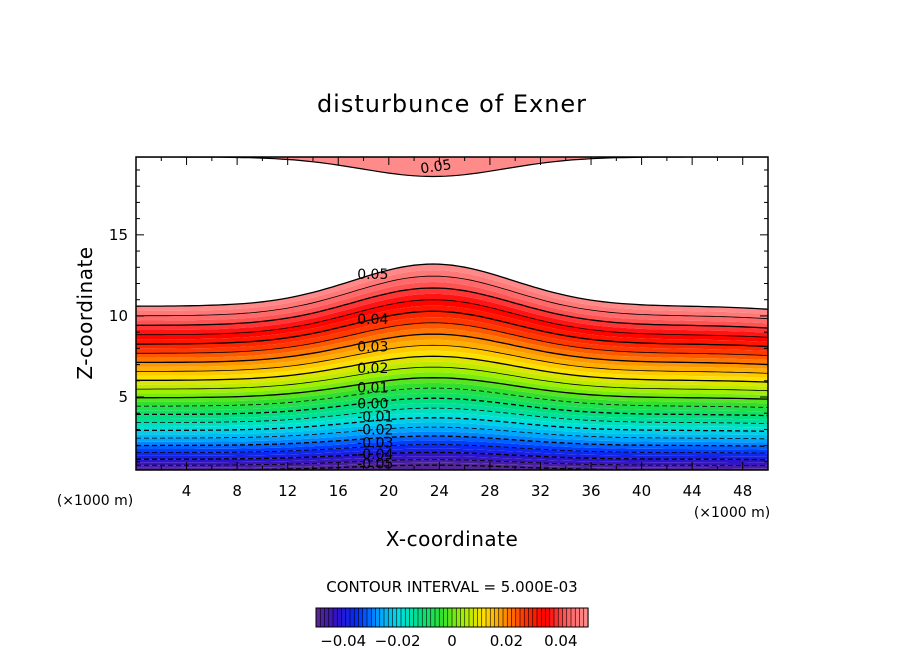 The image size is (904, 654). I want to click on contour-interval-text: CONTOUR INTERVAL = 5.000E-03, so click(451, 587).